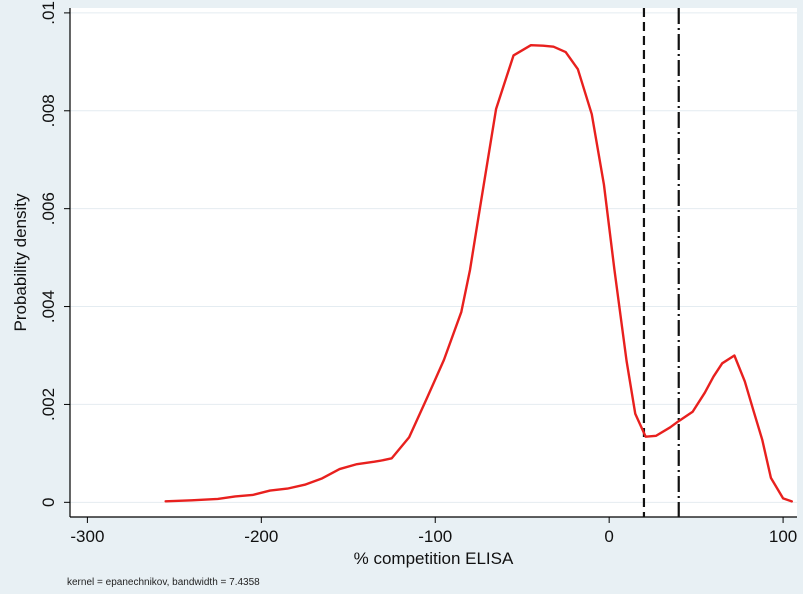 This screenshot has width=803, height=599. I want to click on y-tick-label: .004, so click(48, 306).